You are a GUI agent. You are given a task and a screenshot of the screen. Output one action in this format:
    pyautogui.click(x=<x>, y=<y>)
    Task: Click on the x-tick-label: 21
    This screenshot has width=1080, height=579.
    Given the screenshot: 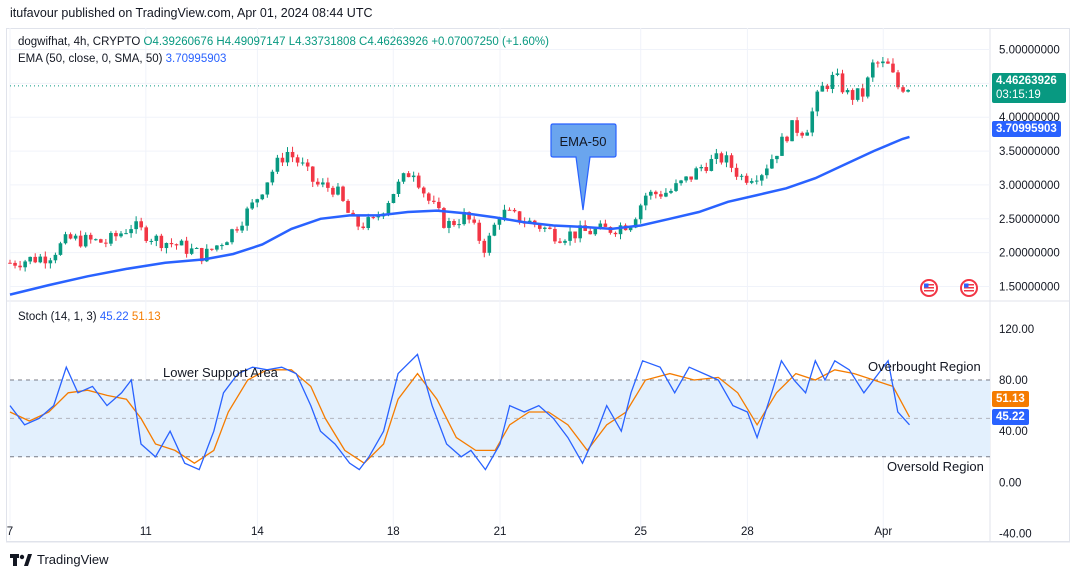 What is the action you would take?
    pyautogui.click(x=500, y=532)
    